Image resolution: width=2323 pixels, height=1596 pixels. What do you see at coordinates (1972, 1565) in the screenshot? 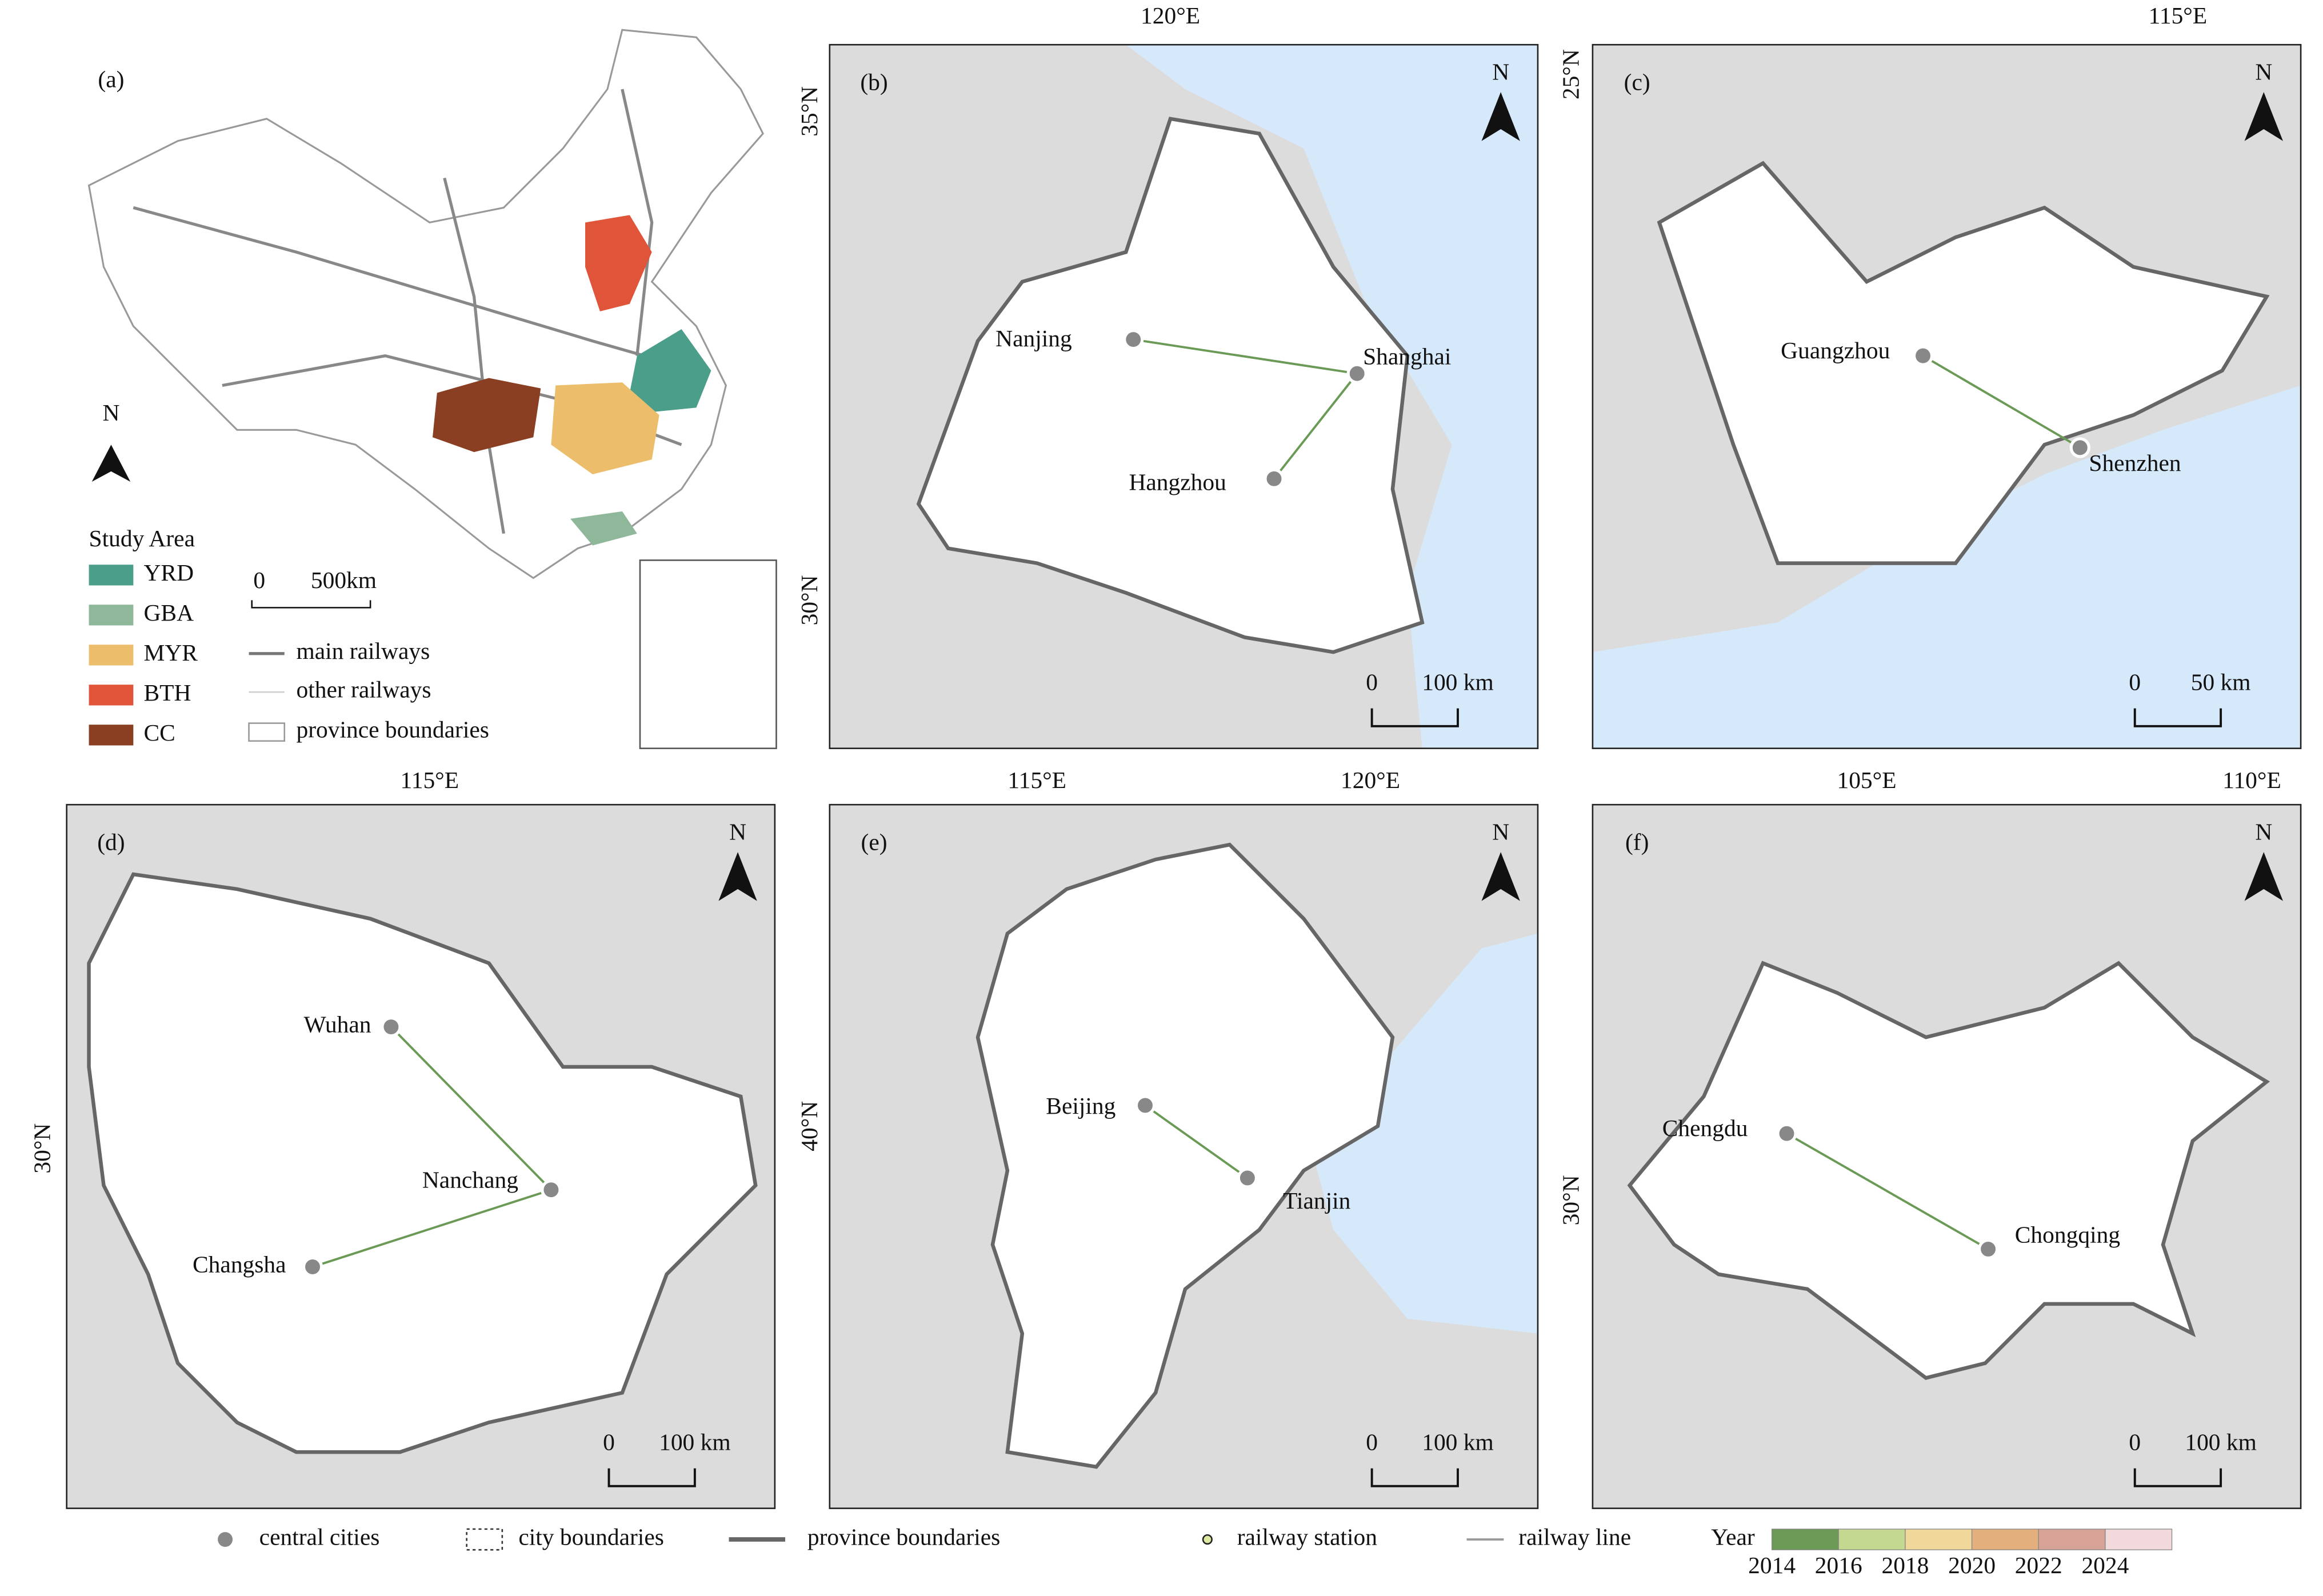
I see `color-bar-label: 2020` at bounding box center [1972, 1565].